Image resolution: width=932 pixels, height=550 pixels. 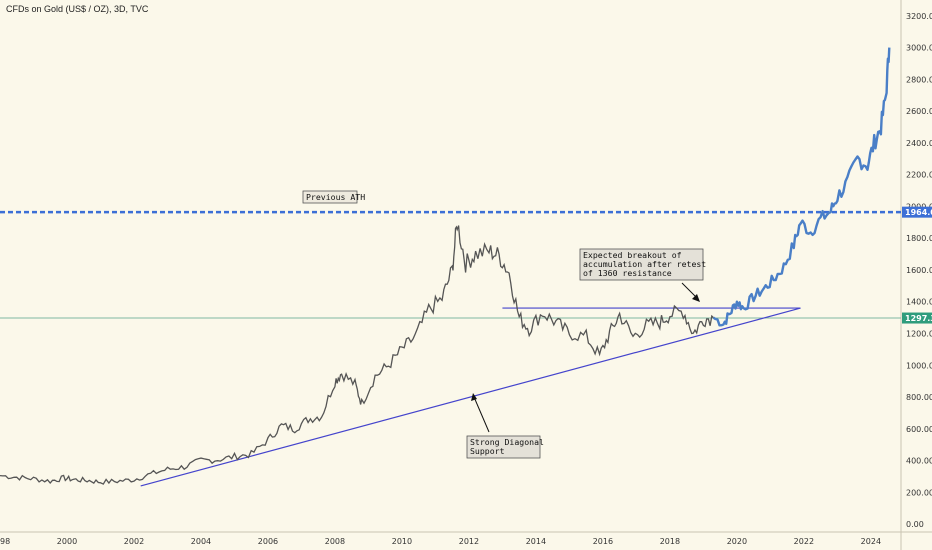 What do you see at coordinates (670, 541) in the screenshot?
I see `x-tick-label: 2018` at bounding box center [670, 541].